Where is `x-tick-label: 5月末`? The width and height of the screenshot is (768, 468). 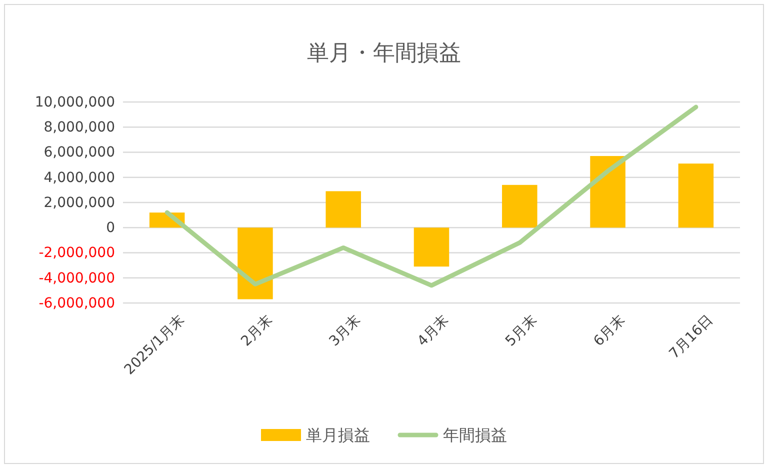 x-tick-label: 5月末 is located at coordinates (521, 331).